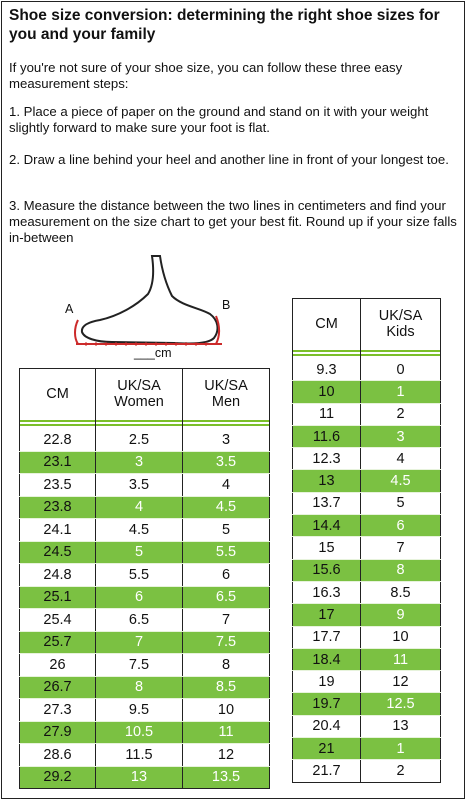  Describe the element at coordinates (57, 642) in the screenshot. I see `table-cell: 25.7` at that location.